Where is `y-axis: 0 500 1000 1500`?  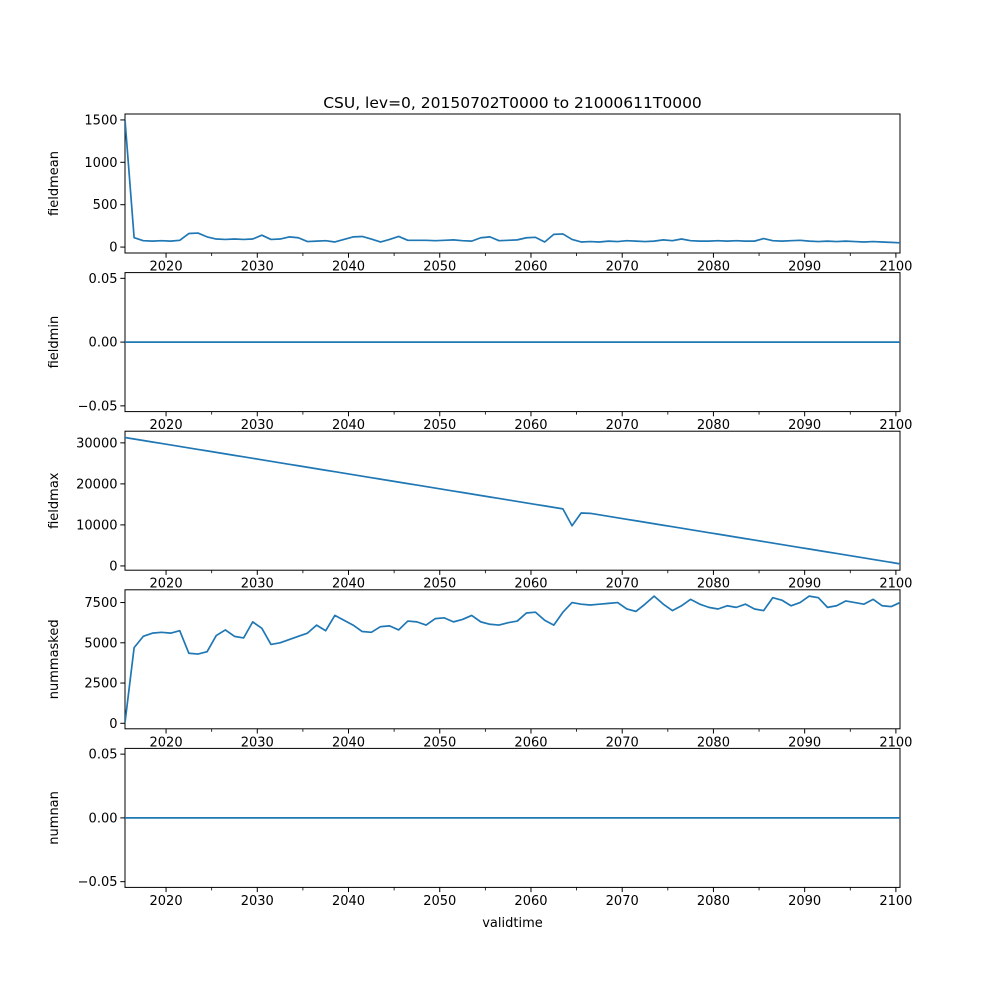
y-axis: 0 500 1000 1500 is located at coordinates (104, 184).